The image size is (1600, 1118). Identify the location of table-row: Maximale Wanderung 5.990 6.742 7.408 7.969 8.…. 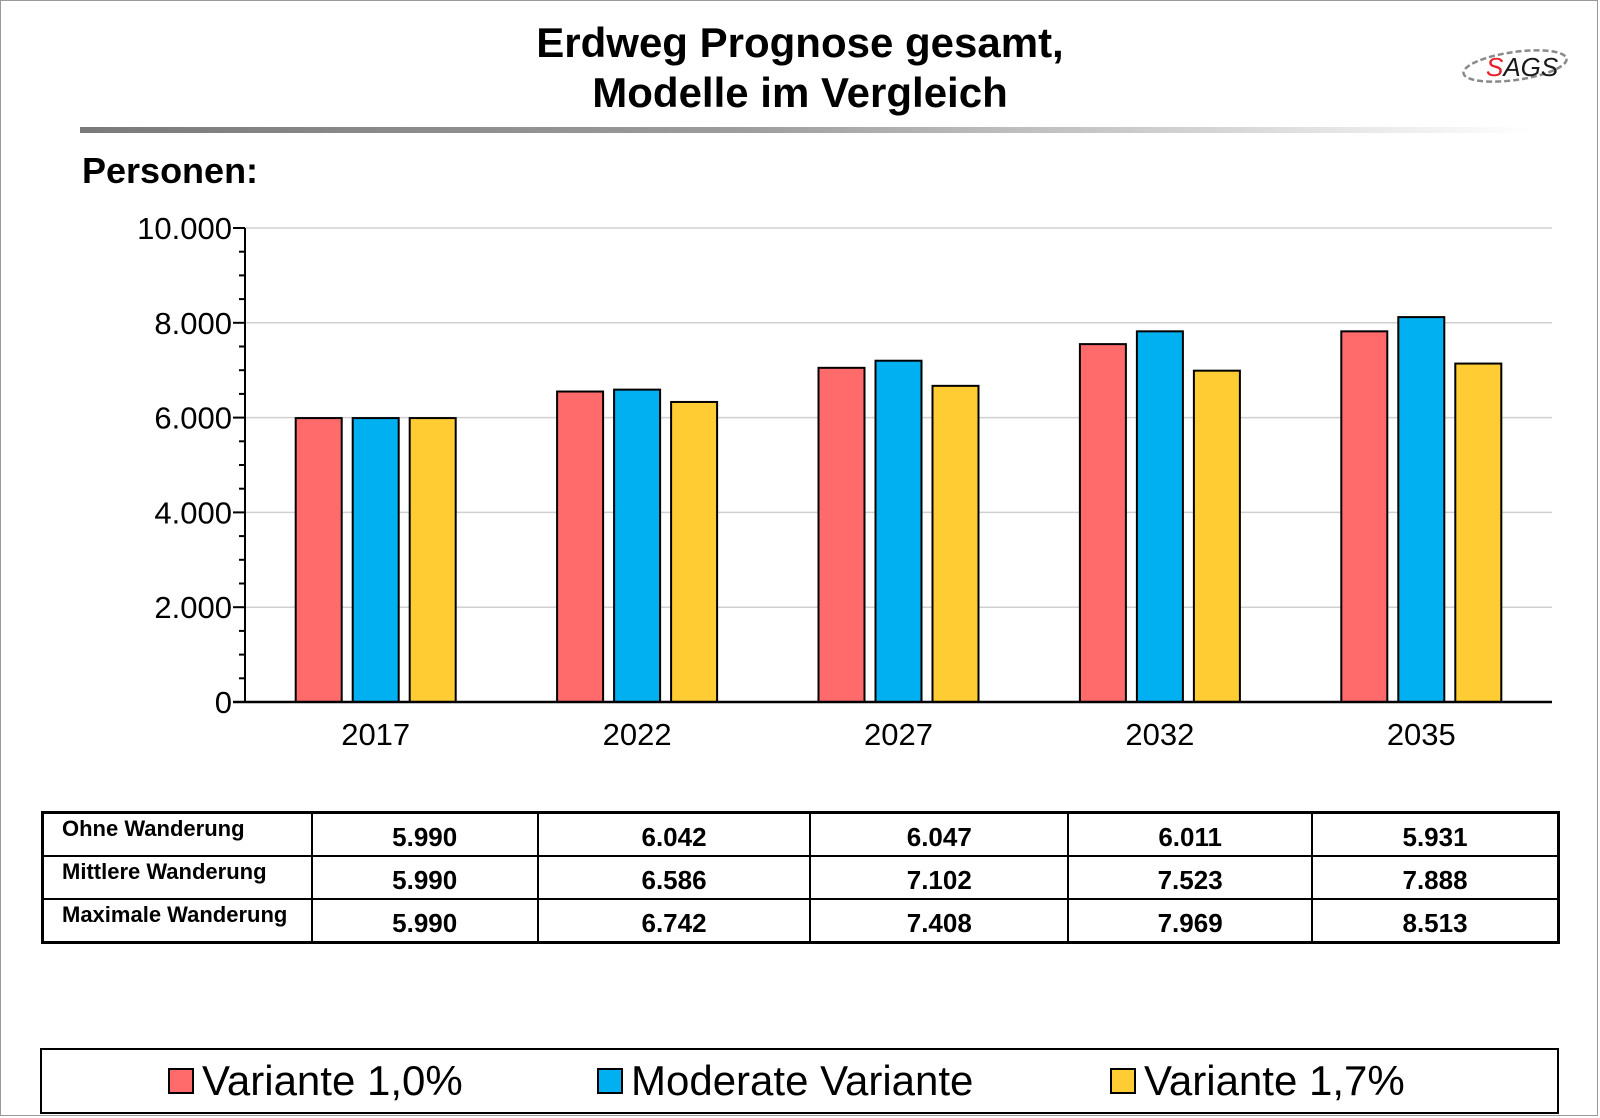
(800, 921).